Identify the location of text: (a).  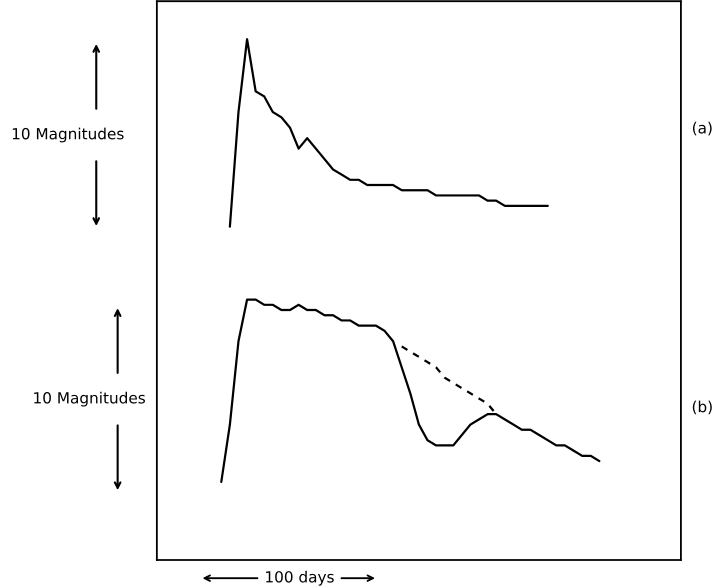
(702, 129).